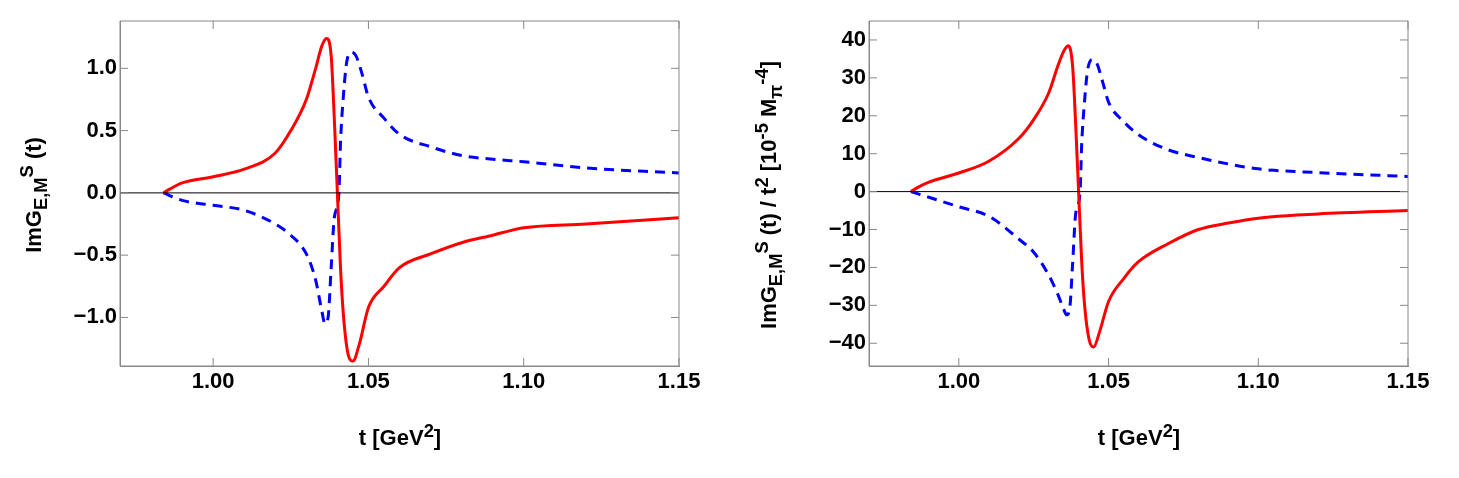  Describe the element at coordinates (847, 304) in the screenshot. I see `y-tick-label: −30` at that location.